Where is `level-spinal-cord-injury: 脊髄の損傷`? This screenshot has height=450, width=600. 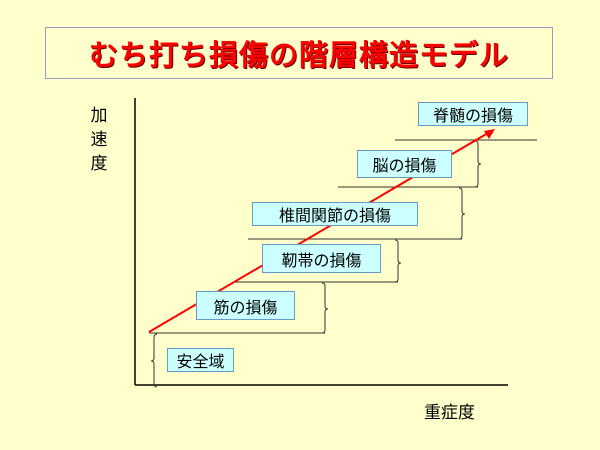
level-spinal-cord-injury: 脊髄の損傷 is located at coordinates (473, 114).